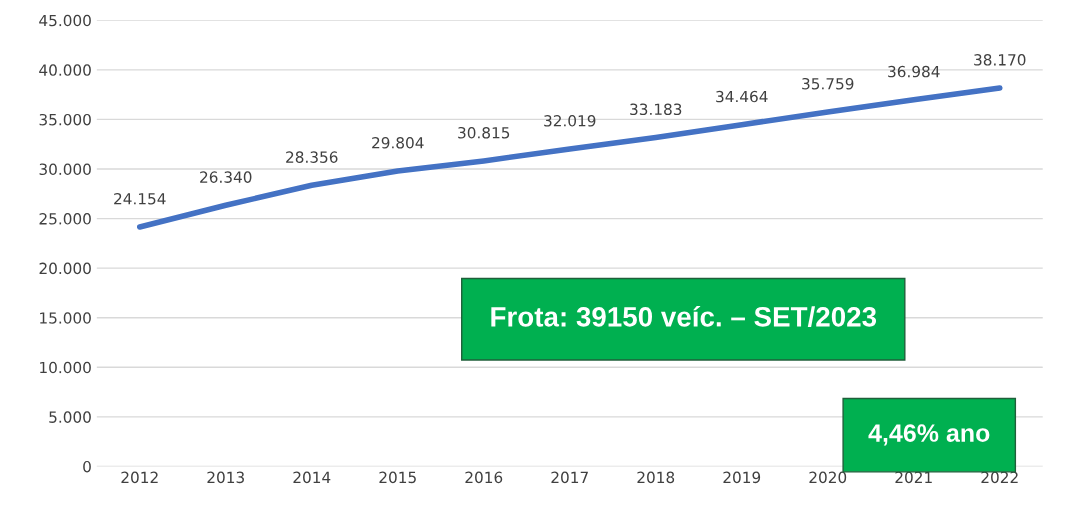 This screenshot has width=1075, height=507. I want to click on x-tick-label: 2013, so click(225, 477).